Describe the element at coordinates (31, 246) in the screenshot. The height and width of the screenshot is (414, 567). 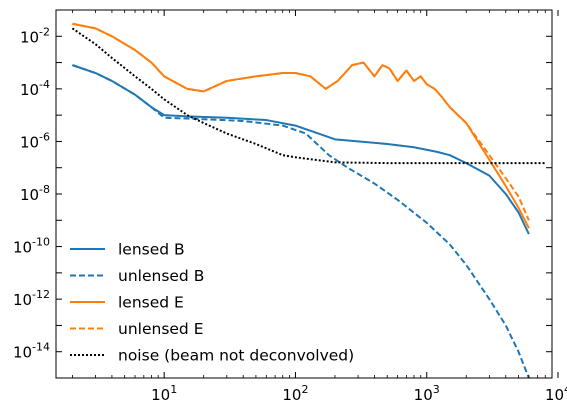
I see `y-tick-label-4: 10⁻¹⁰` at that location.